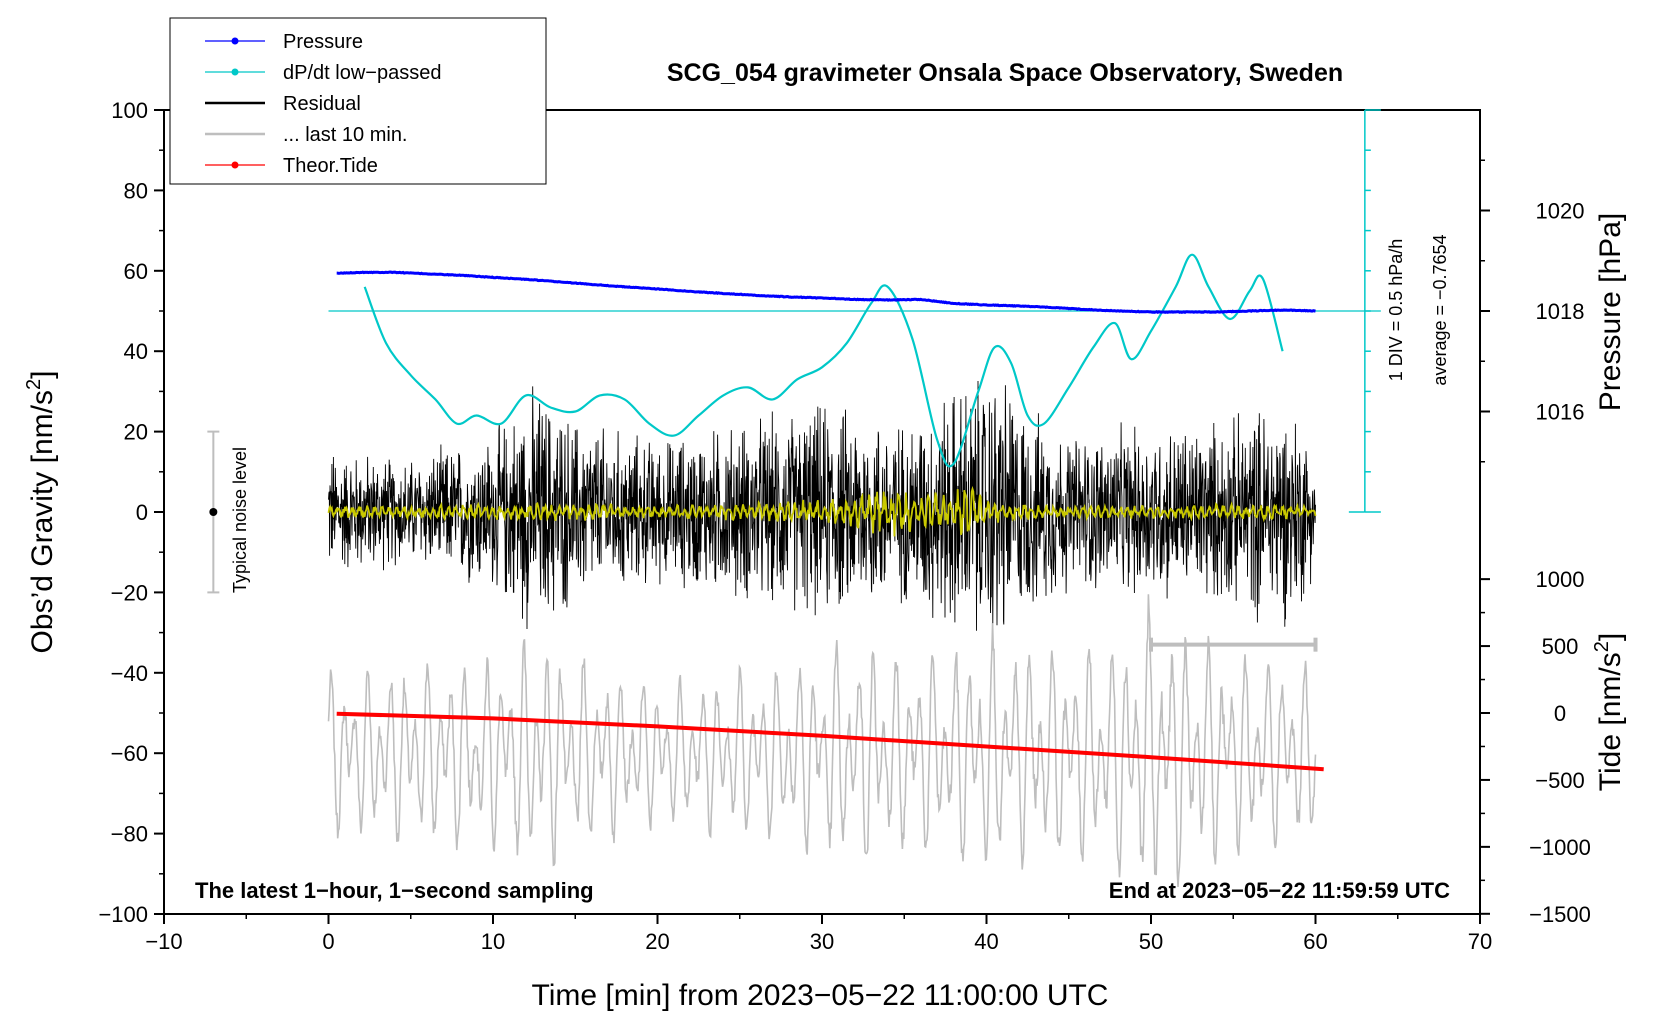  What do you see at coordinates (1560, 646) in the screenshot?
I see `tide-tick-label: 500` at bounding box center [1560, 646].